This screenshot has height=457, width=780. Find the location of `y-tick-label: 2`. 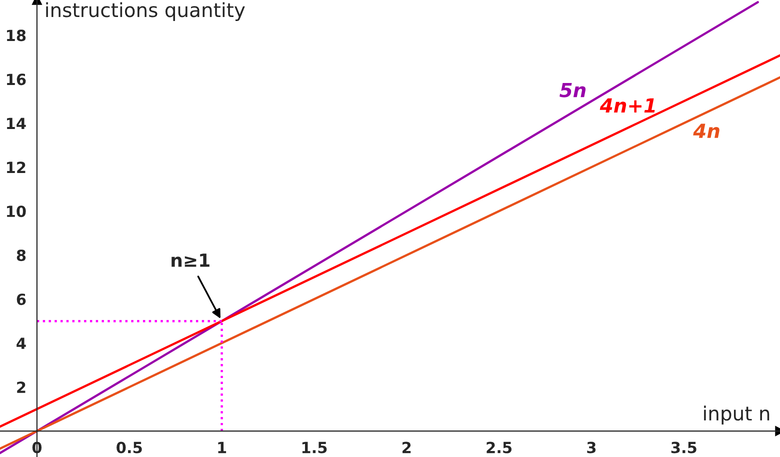

y-tick-label: 2 is located at coordinates (21, 387).